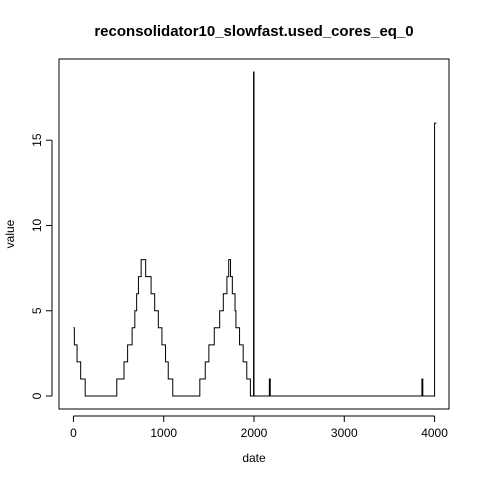 The width and height of the screenshot is (480, 480). I want to click on x-tick-label: 3000, so click(344, 433).